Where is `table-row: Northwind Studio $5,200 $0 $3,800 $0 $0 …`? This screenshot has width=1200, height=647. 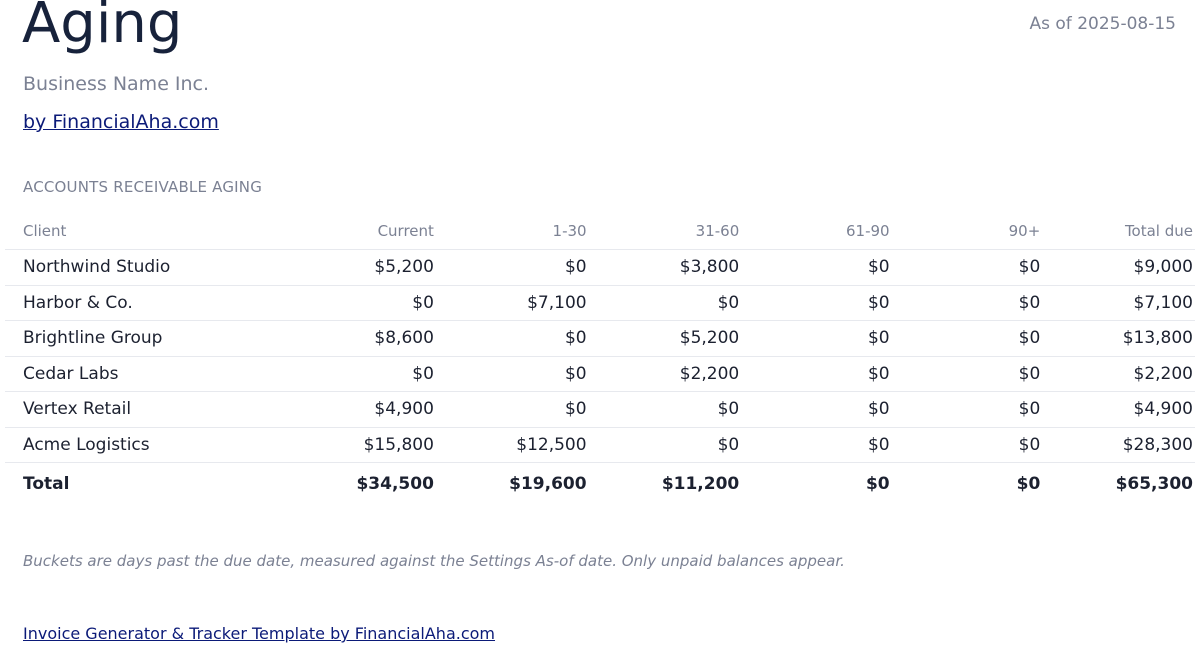 table-row: Northwind Studio $5,200 $0 $3,800 $0 $0 … is located at coordinates (600, 267).